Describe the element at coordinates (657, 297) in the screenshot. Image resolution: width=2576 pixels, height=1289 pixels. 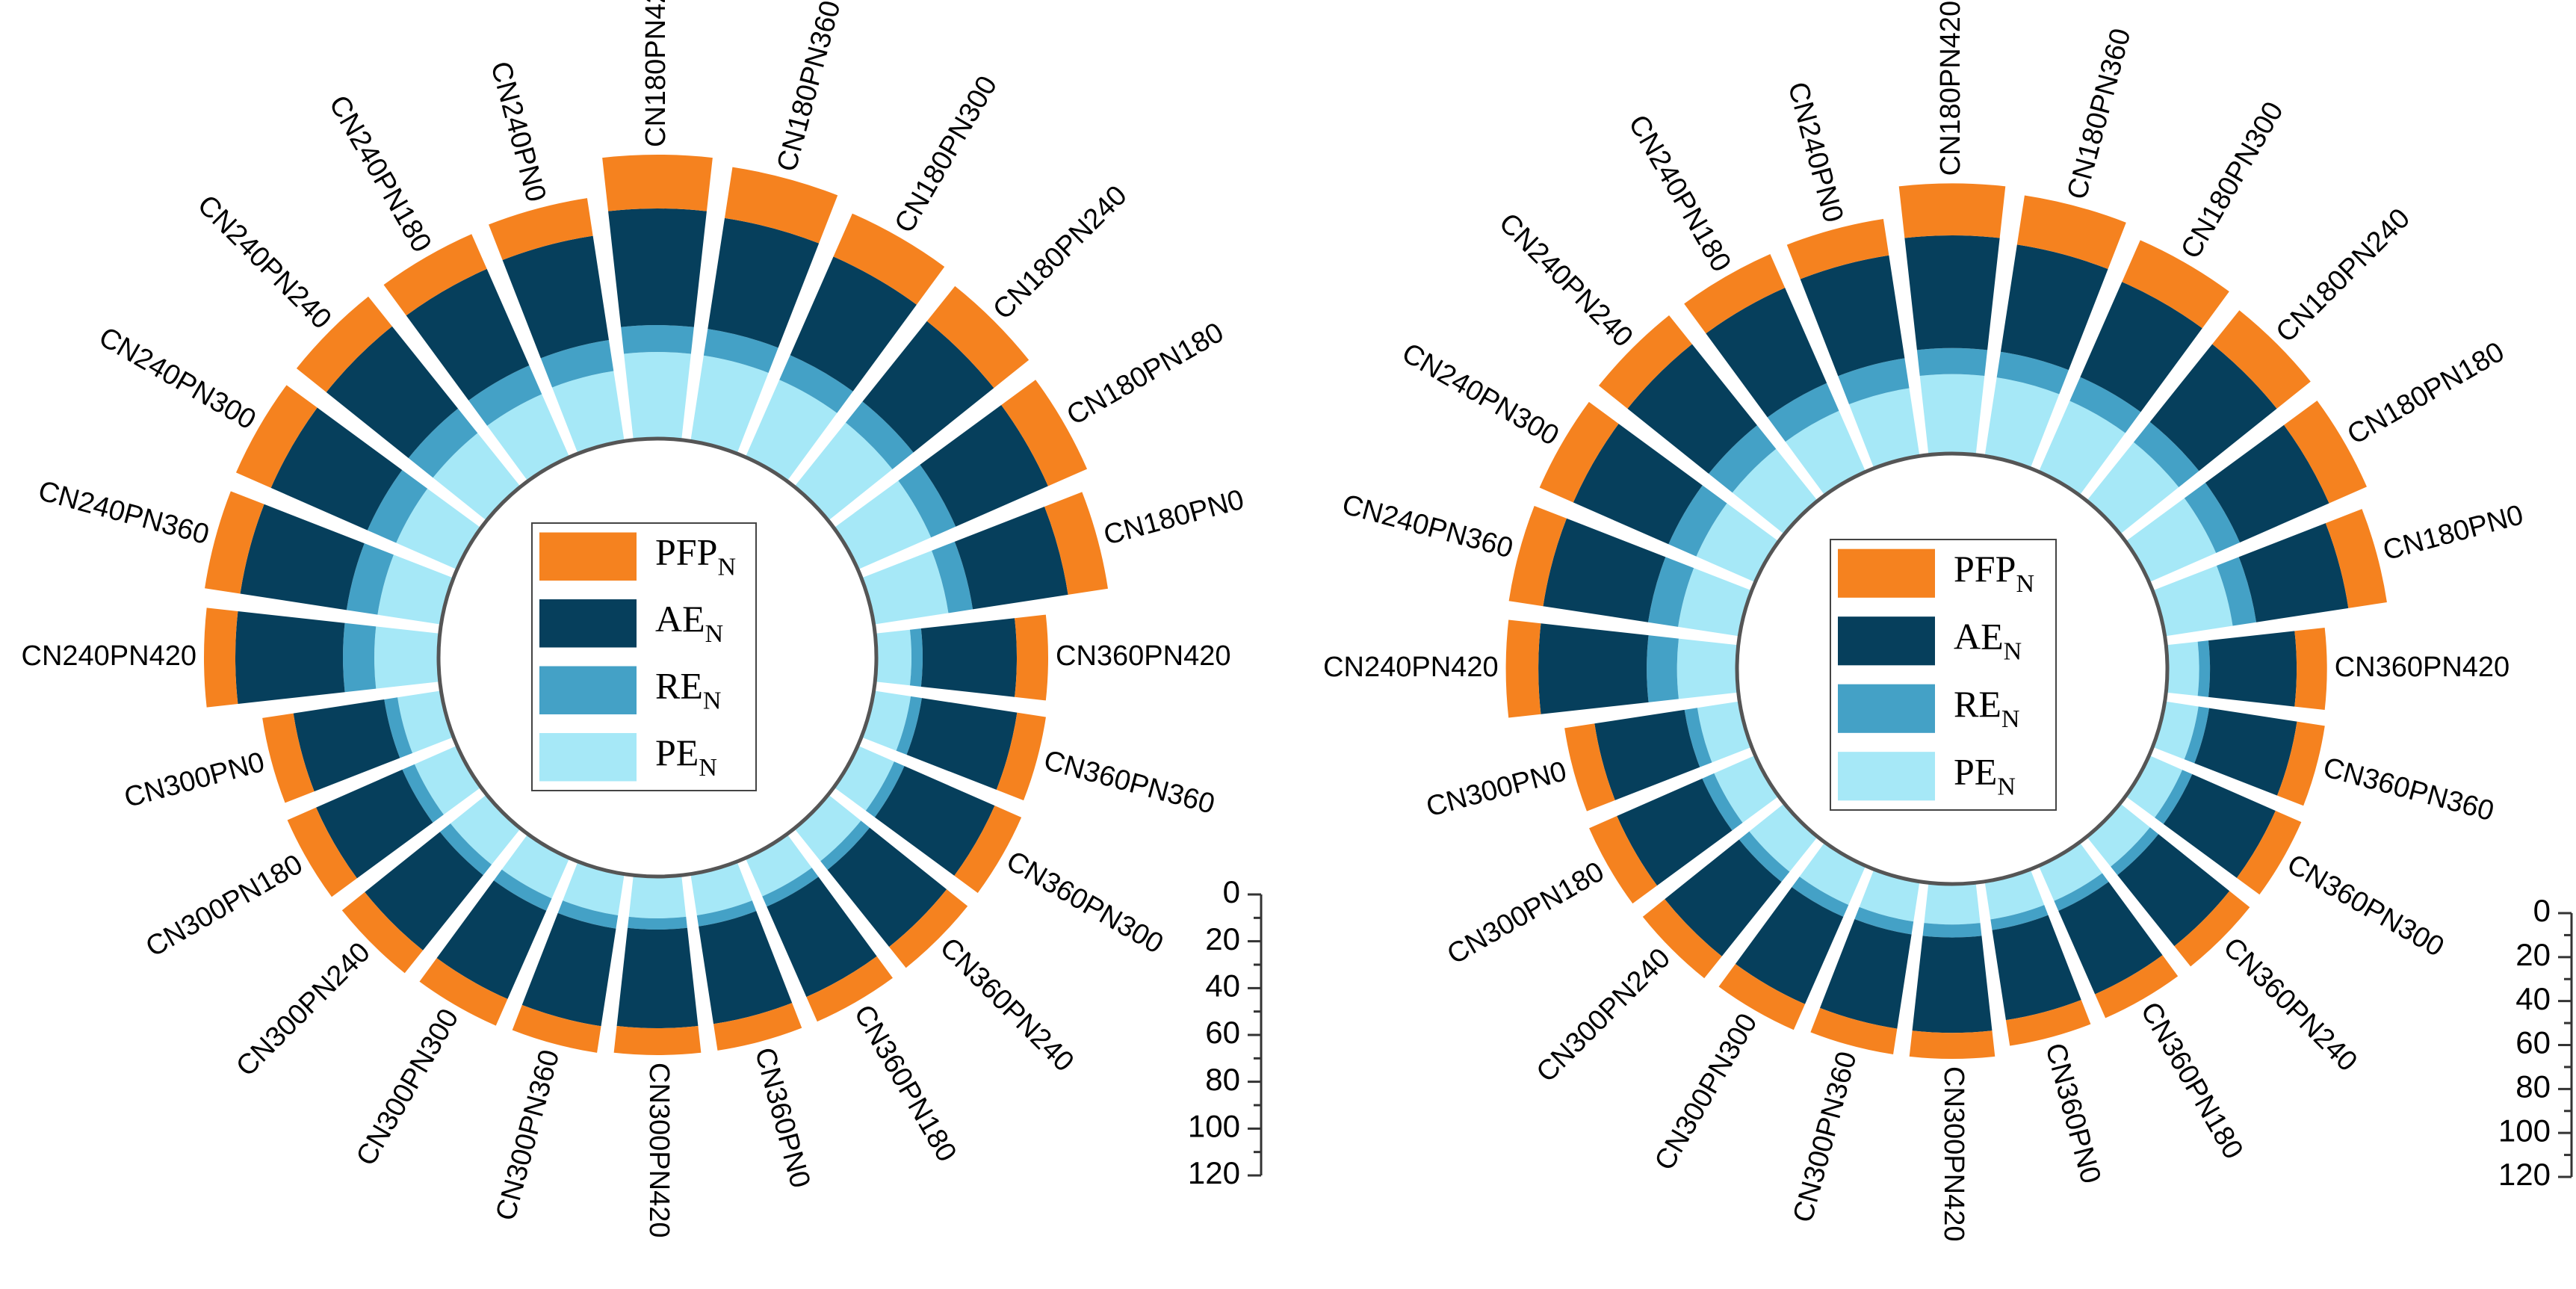
I see `bar-CN180PN420` at that location.